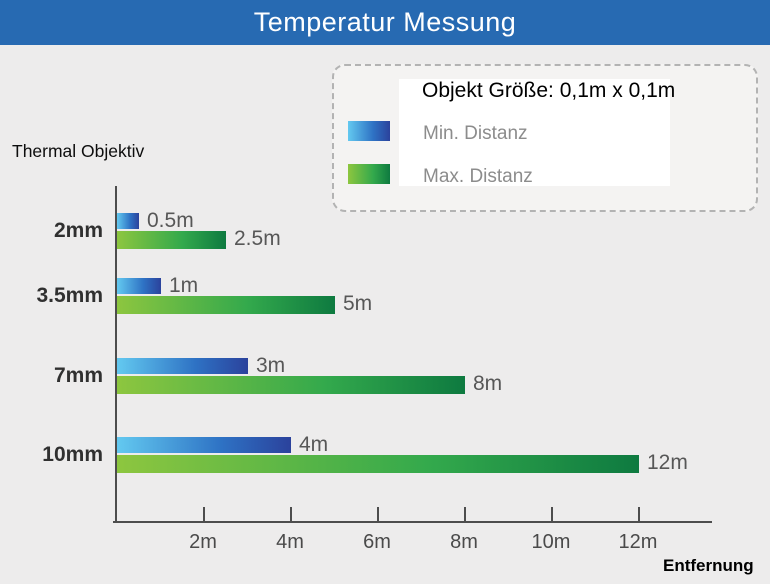  I want to click on x-tick-2m, so click(204, 514).